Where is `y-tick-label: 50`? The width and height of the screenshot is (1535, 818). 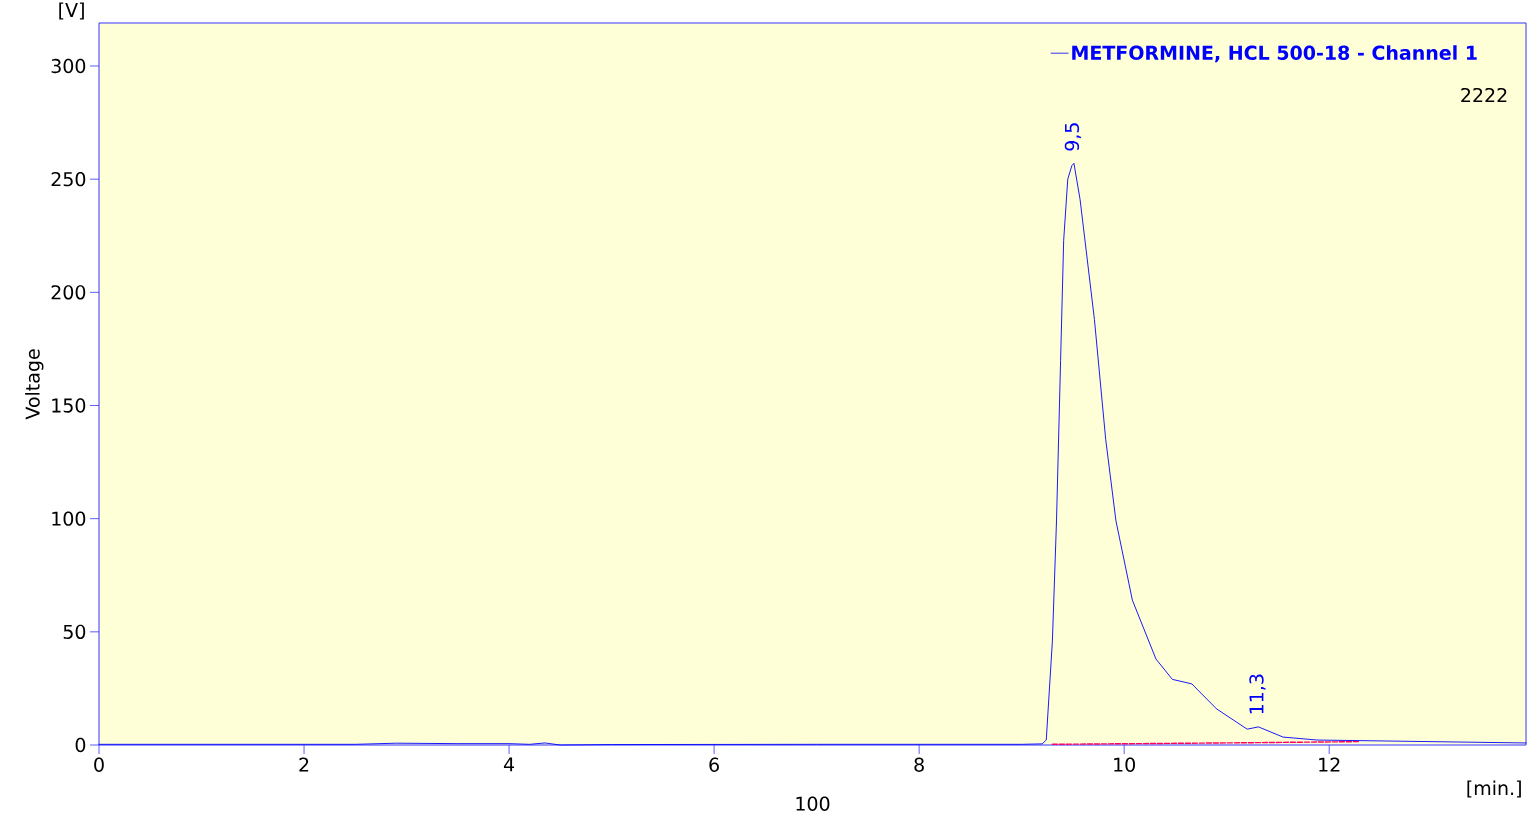
y-tick-label: 50 is located at coordinates (74, 632).